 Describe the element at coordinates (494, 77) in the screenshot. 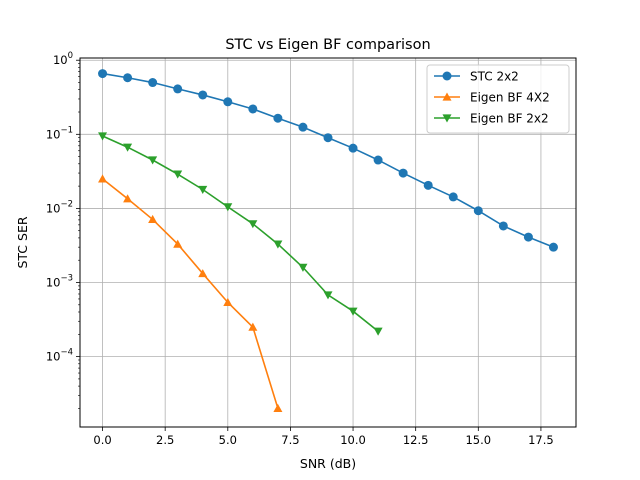

I see `legend-label: STC 2x2` at that location.